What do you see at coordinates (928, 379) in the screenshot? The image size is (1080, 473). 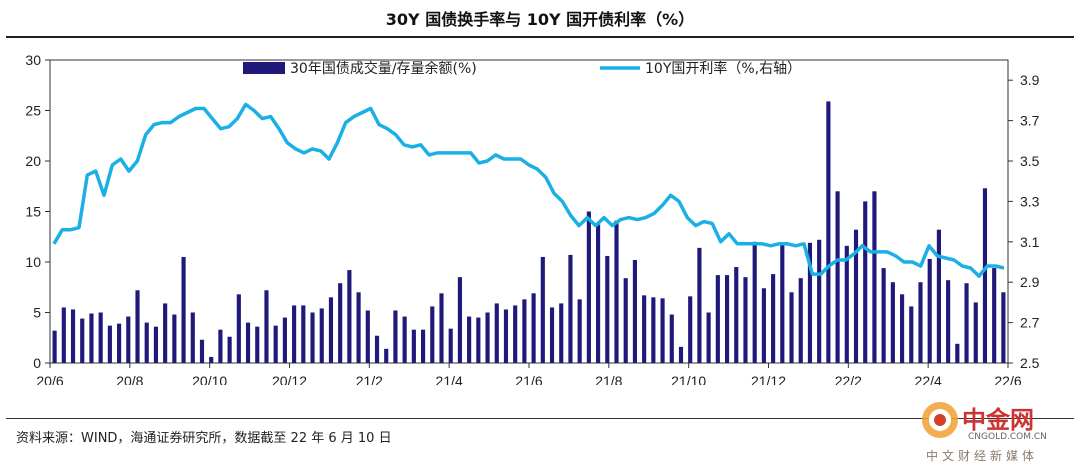 I see `x-tick-label: 22/4` at bounding box center [928, 379].